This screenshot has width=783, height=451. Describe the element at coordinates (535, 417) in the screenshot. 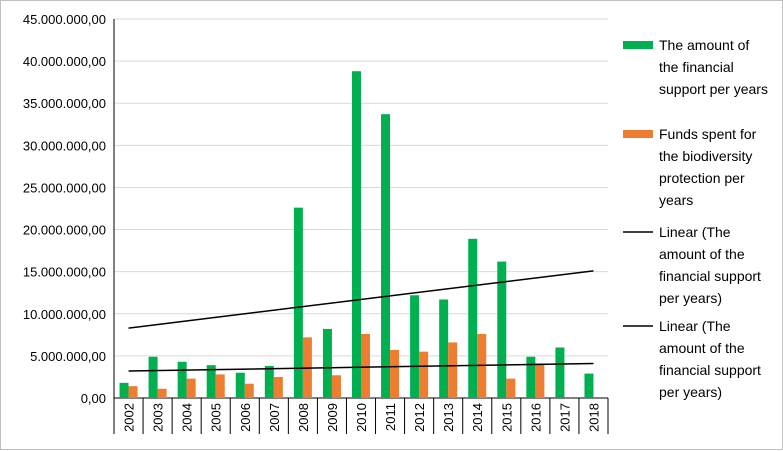

I see `x-tick-label: 2016` at that location.